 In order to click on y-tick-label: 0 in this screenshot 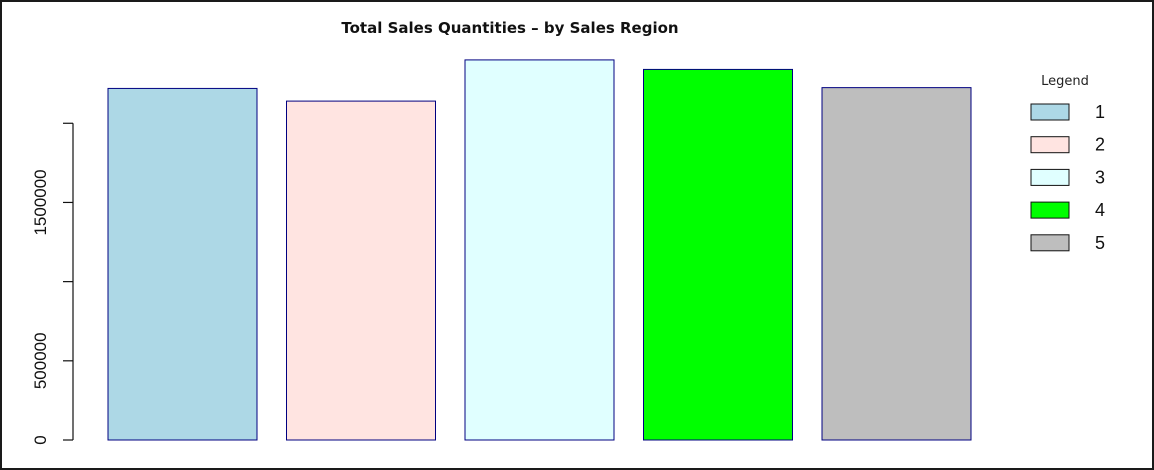, I will do `click(40, 439)`.